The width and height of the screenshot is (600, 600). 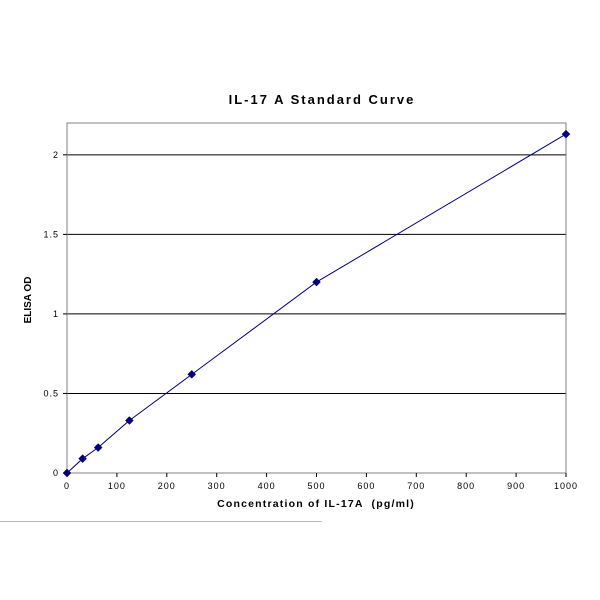 I want to click on divider-line, so click(x=161, y=521).